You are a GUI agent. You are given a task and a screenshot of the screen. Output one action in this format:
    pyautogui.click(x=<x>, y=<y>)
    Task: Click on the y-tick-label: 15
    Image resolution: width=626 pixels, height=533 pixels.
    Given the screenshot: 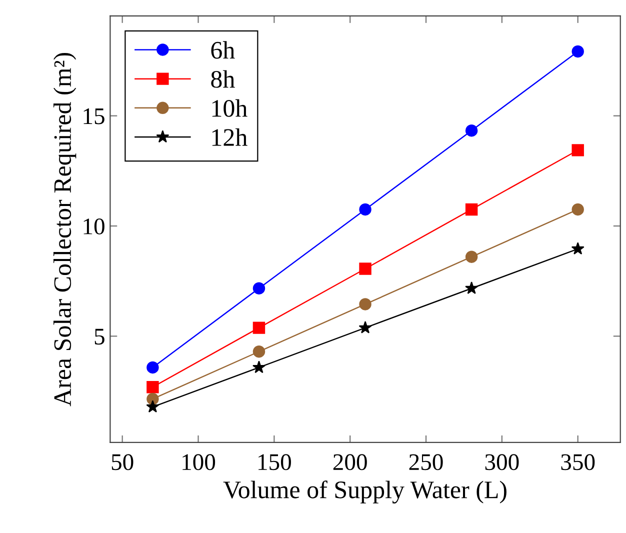 What is the action you would take?
    pyautogui.click(x=94, y=116)
    